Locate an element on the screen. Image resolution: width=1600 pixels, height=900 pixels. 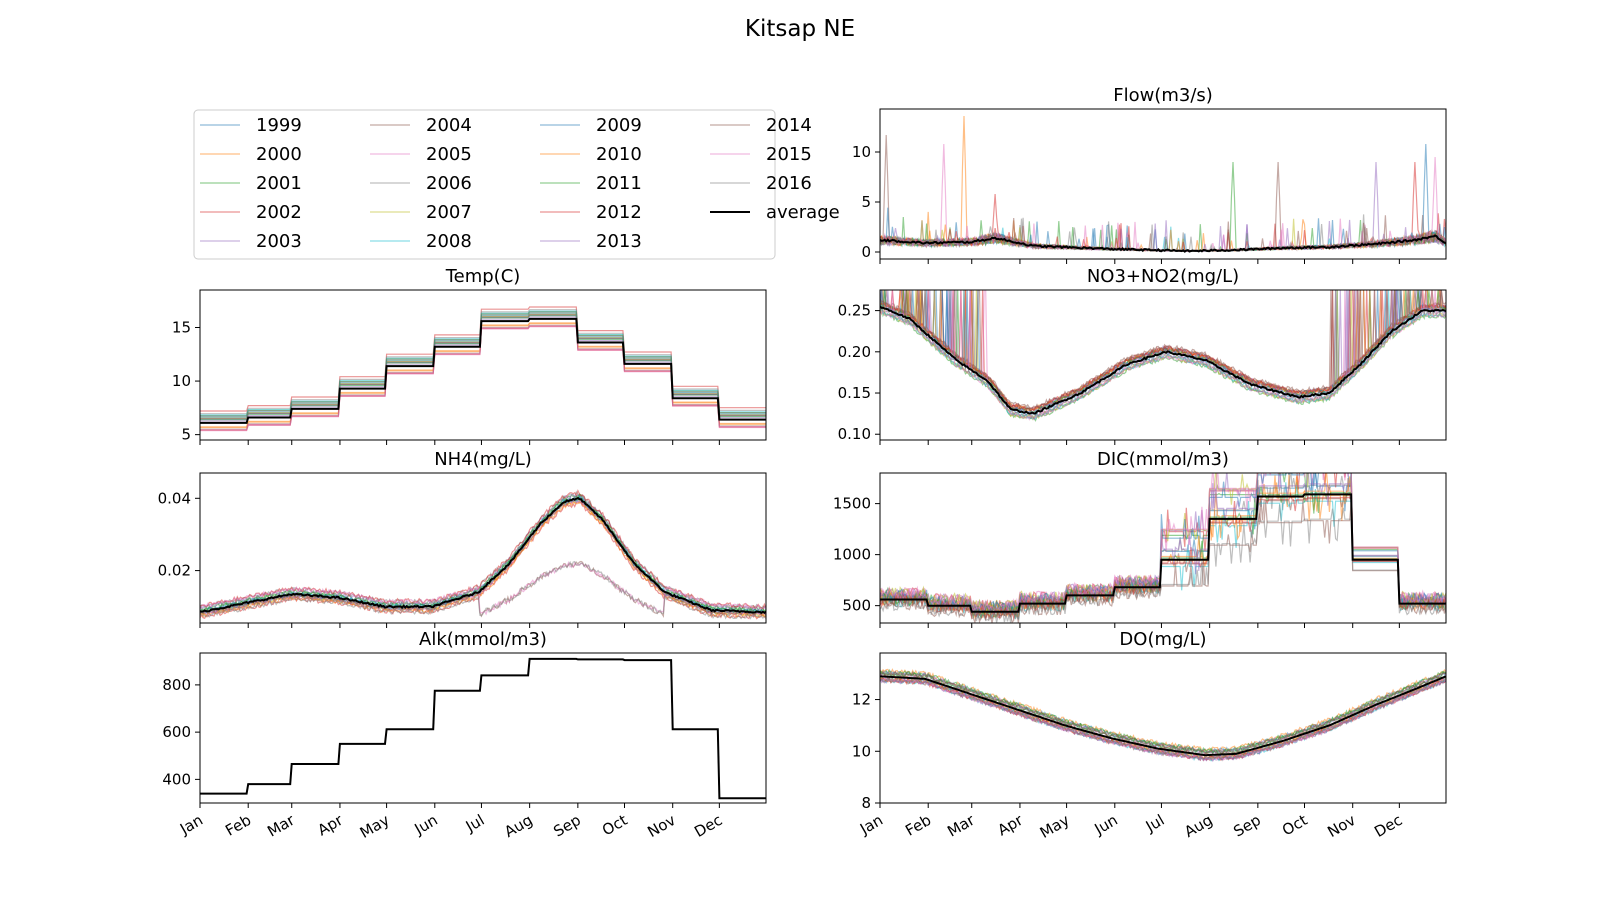
series-line-2012 is located at coordinates (483, 549).